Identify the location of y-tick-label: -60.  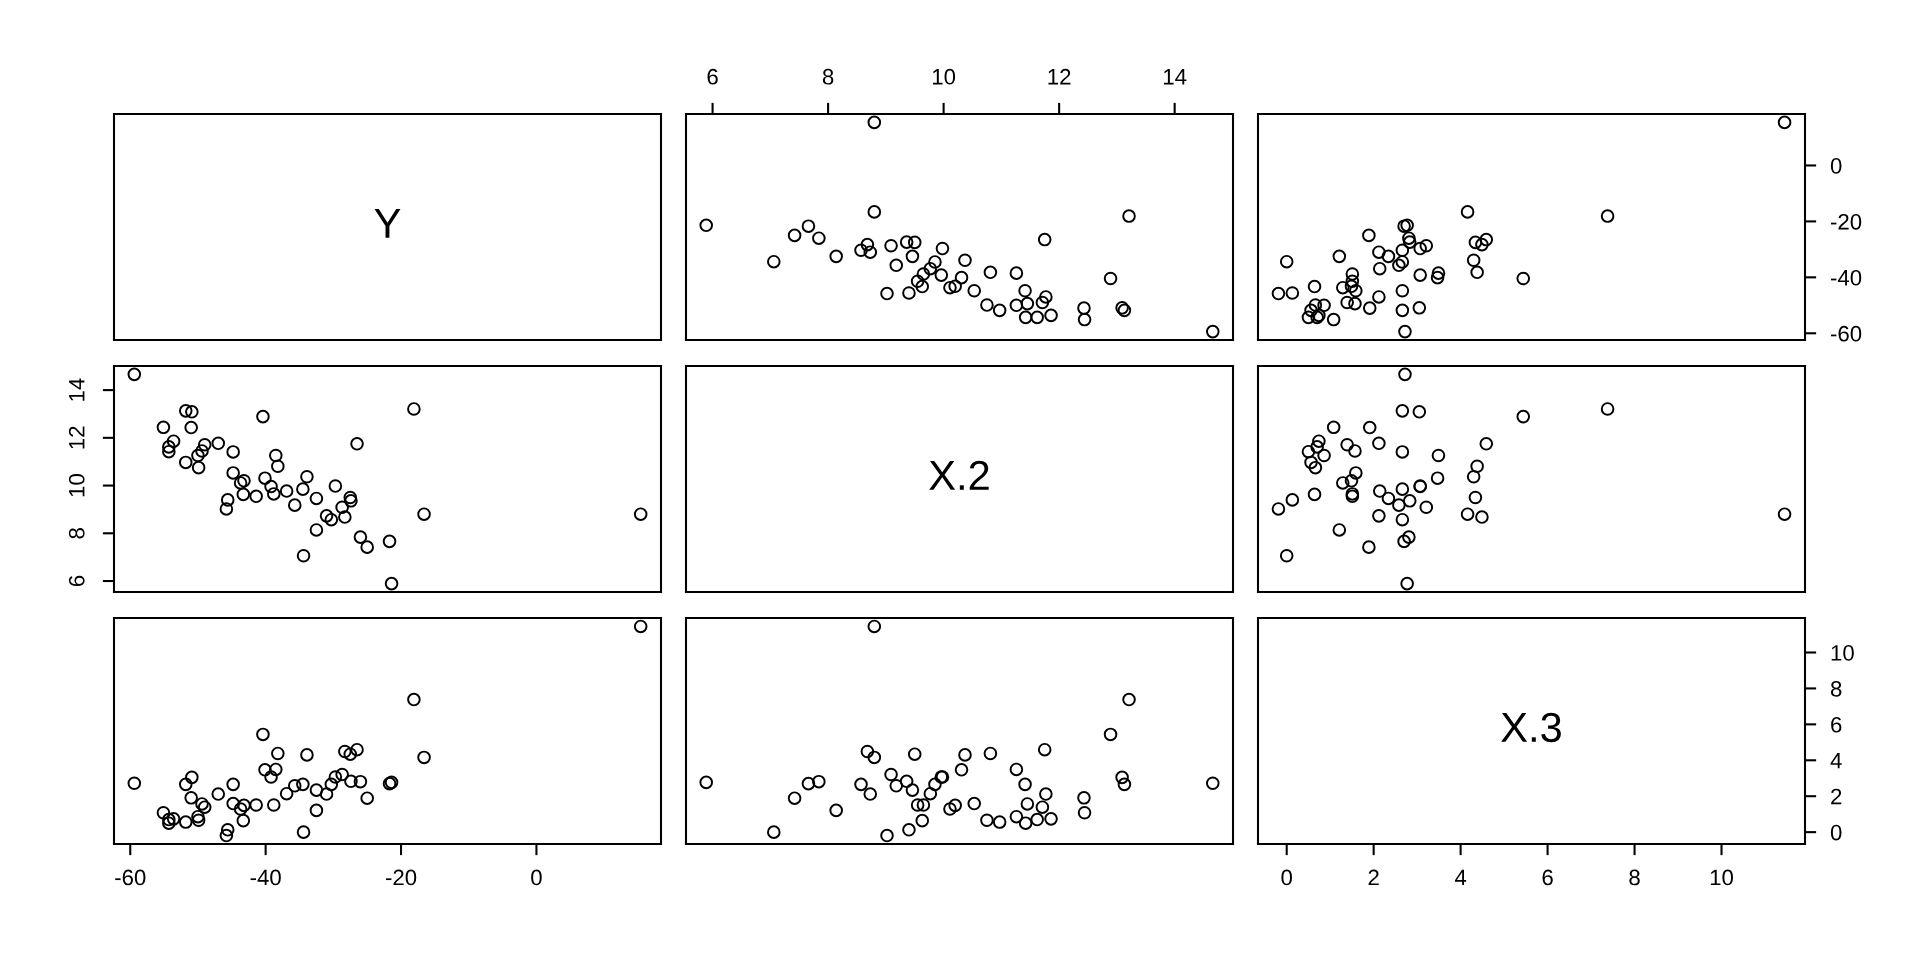
(1846, 333).